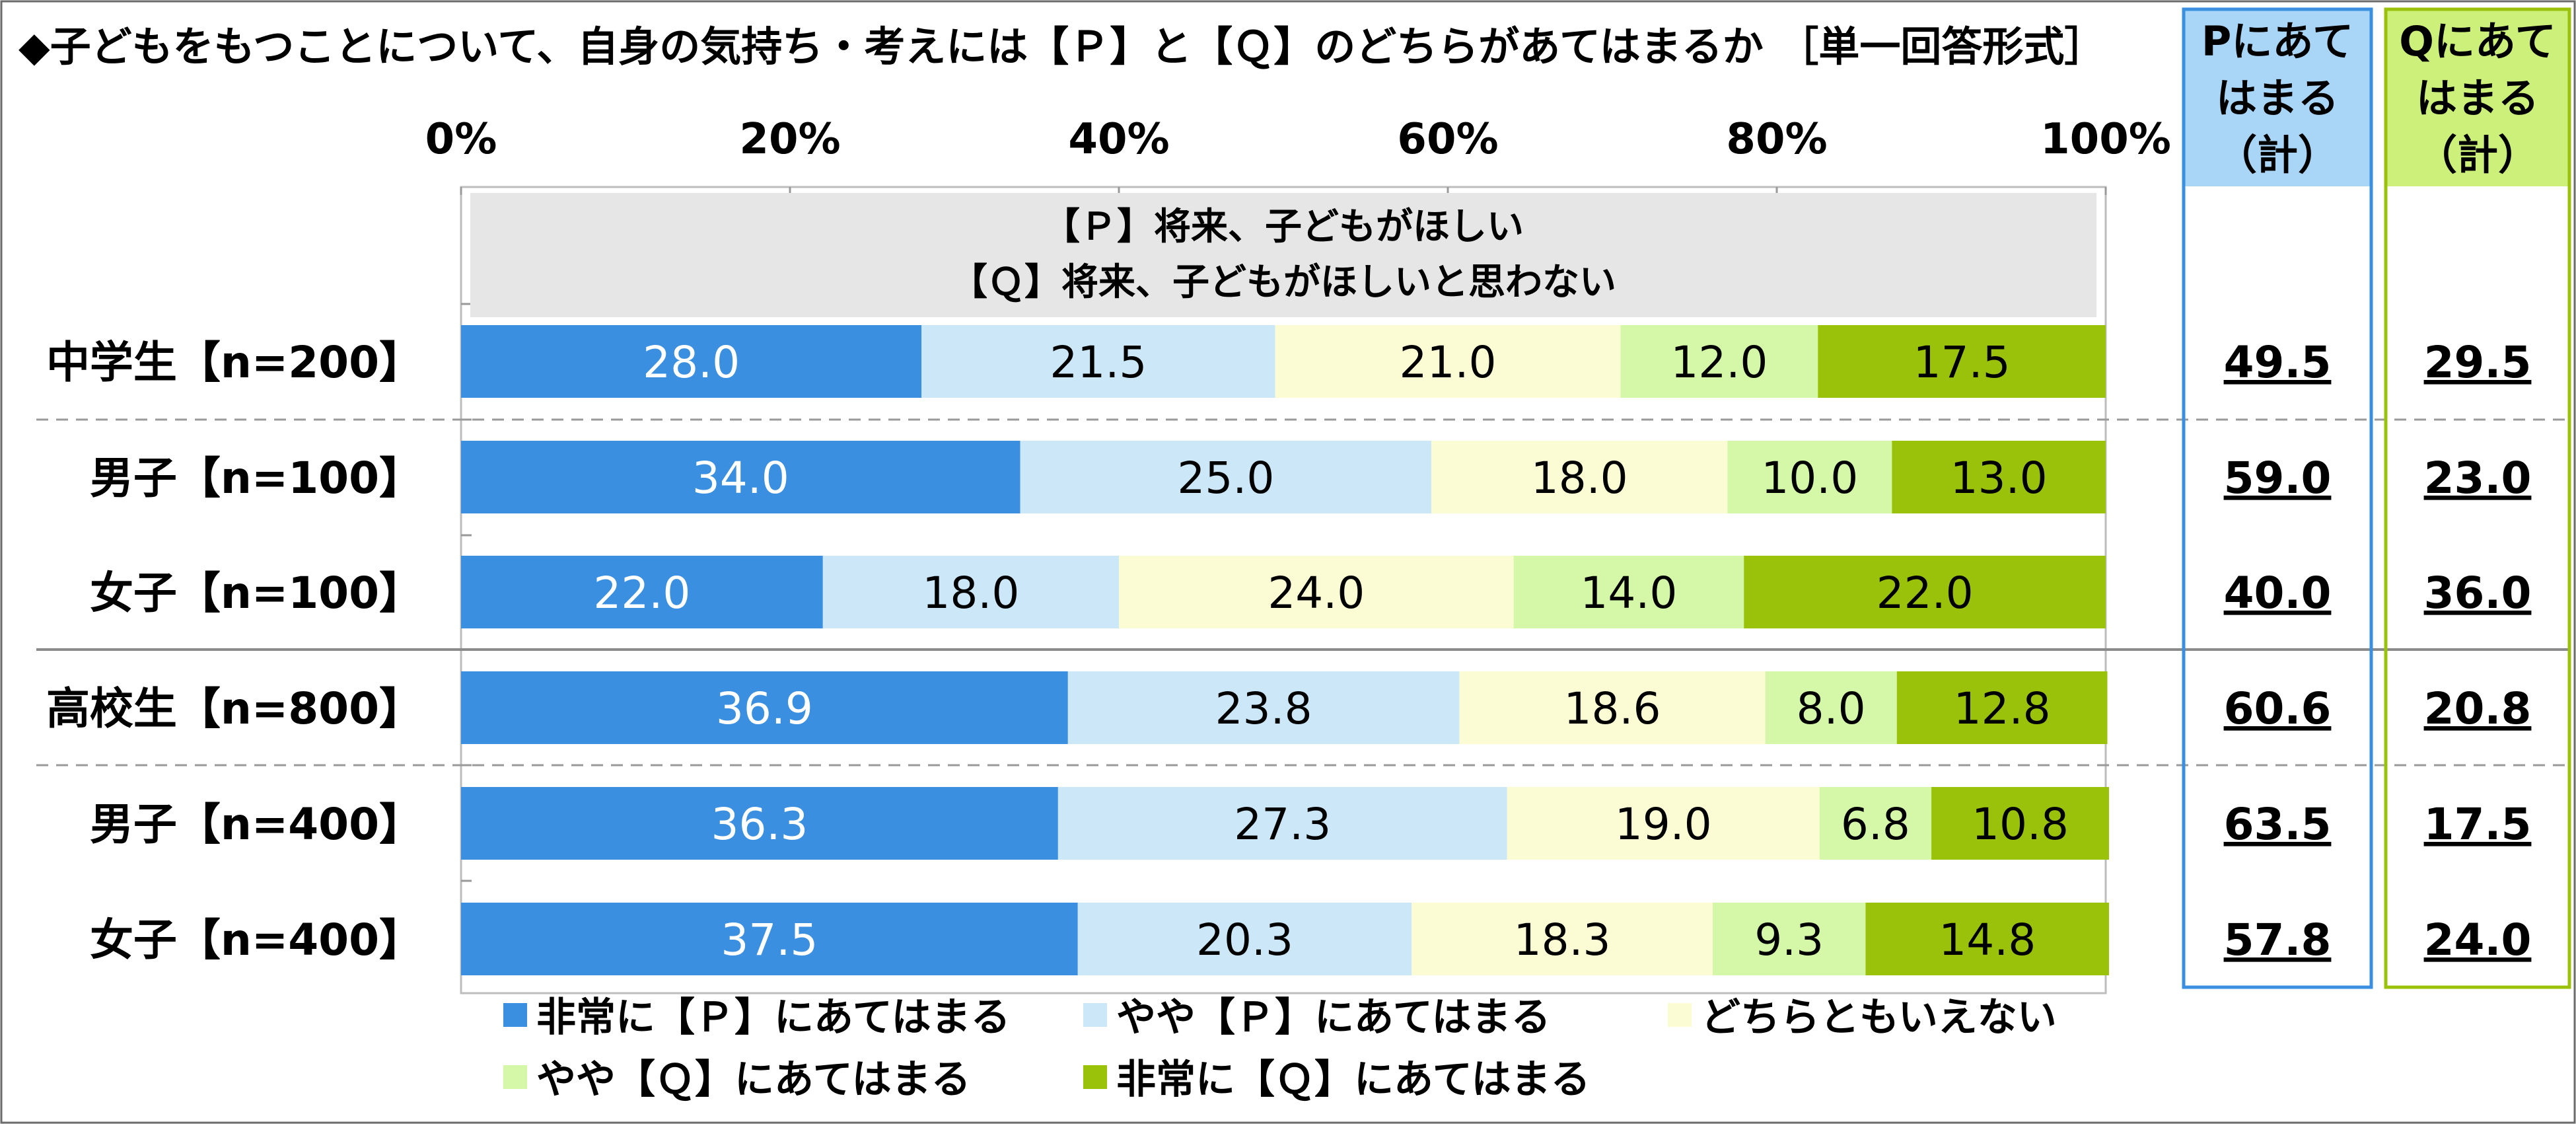 This screenshot has height=1124, width=2576. I want to click on bar-value-label: 14.8, so click(1988, 940).